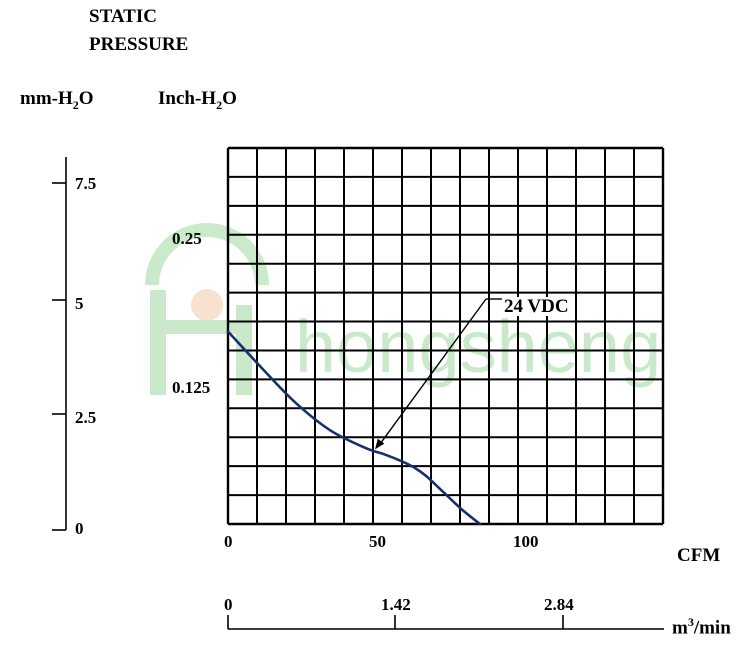 The width and height of the screenshot is (750, 654). I want to click on tick-mm-2-5: 2.5, so click(86, 417).